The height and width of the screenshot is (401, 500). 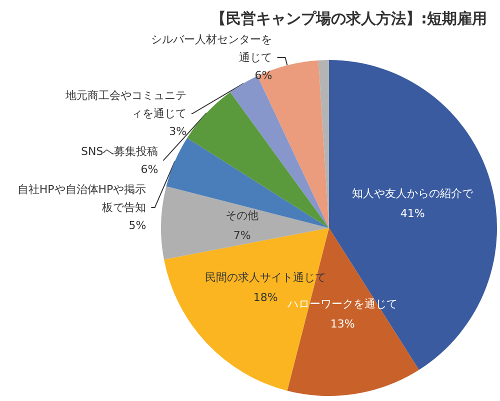 What do you see at coordinates (119, 151) in the screenshot?
I see `slice-label: SNSへ募集投稿` at bounding box center [119, 151].